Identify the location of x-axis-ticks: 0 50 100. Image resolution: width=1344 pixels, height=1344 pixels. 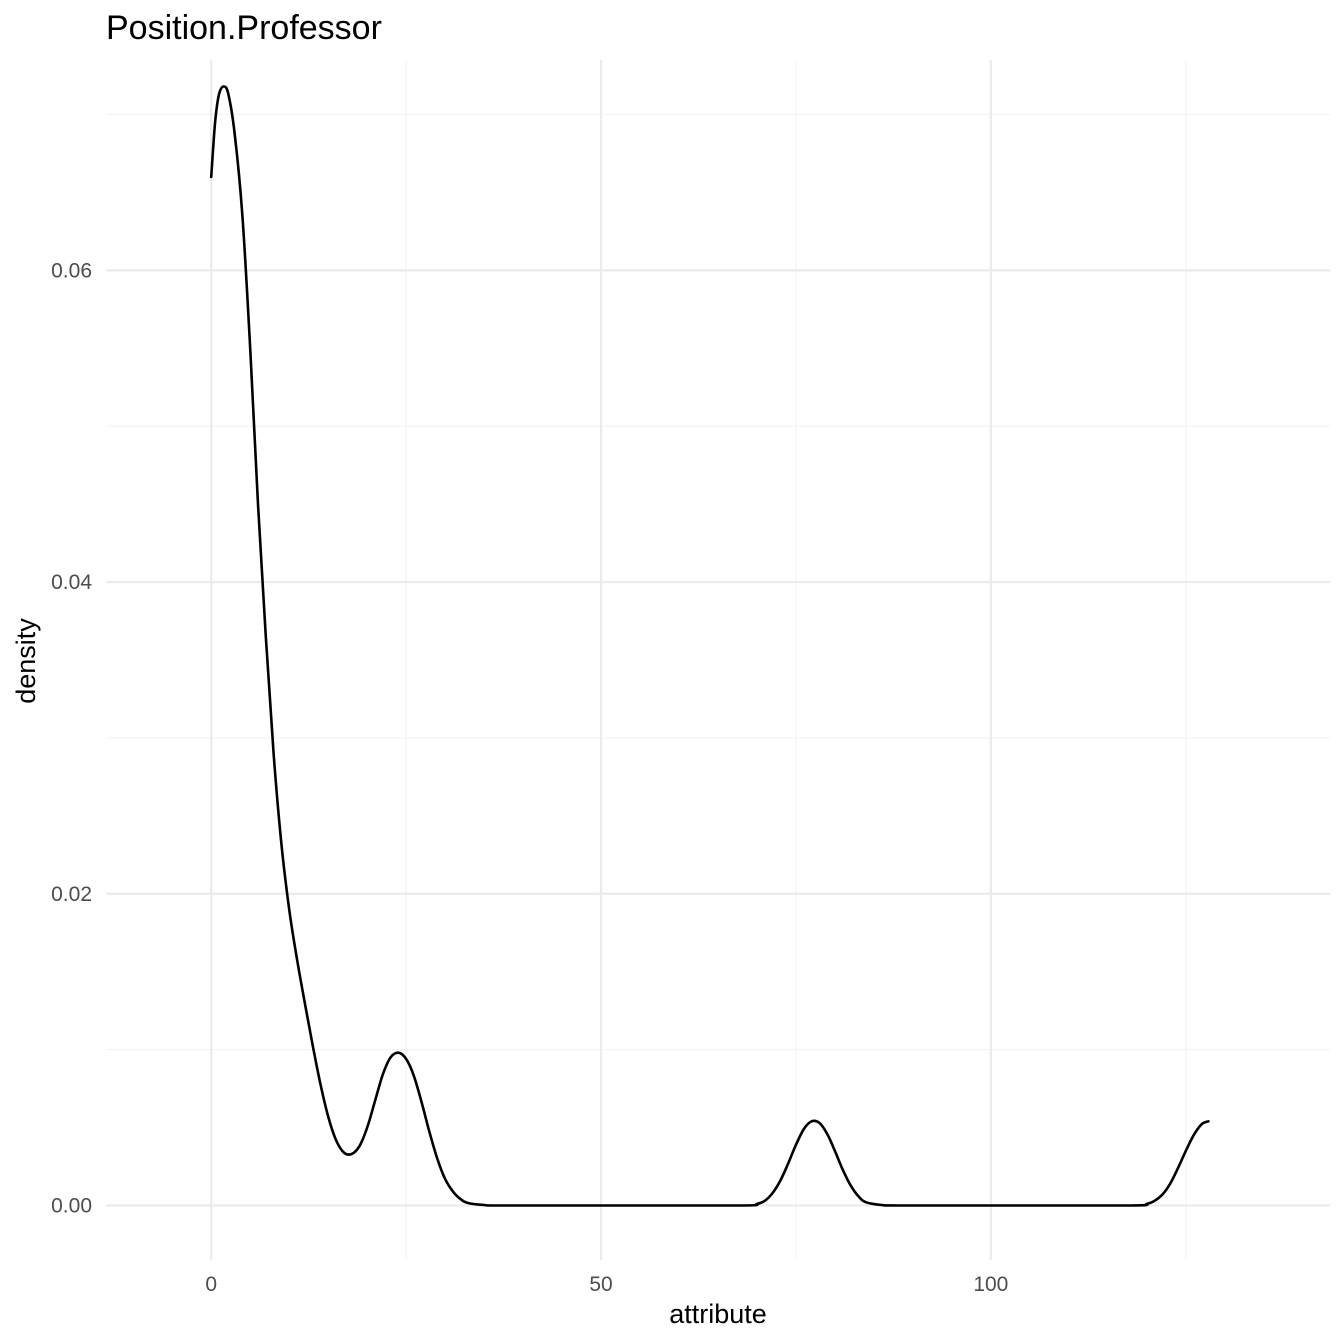
(606, 1284).